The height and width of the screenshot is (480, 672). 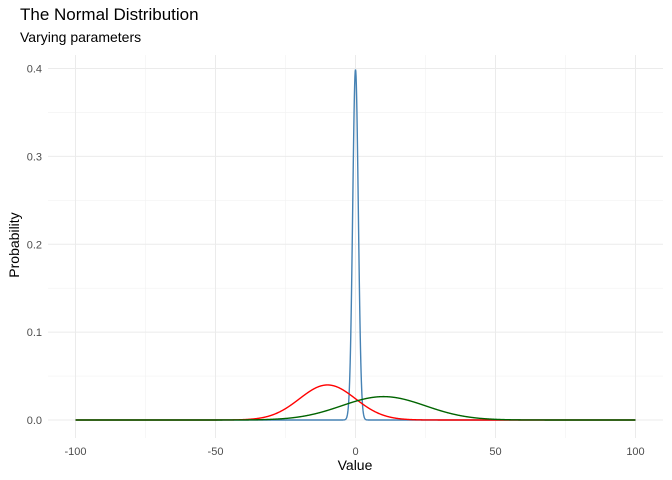 What do you see at coordinates (109, 14) in the screenshot?
I see `chart-title: The Normal Distribution` at bounding box center [109, 14].